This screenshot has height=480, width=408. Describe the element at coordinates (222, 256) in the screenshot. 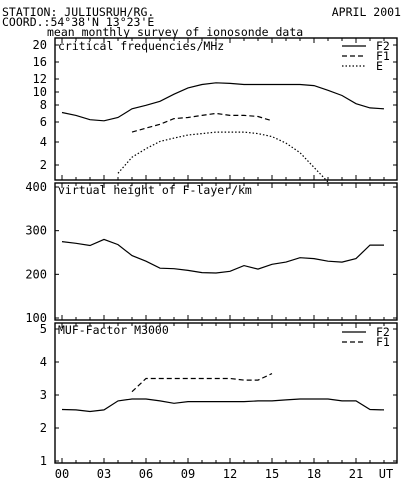

I see `series-line-main` at that location.